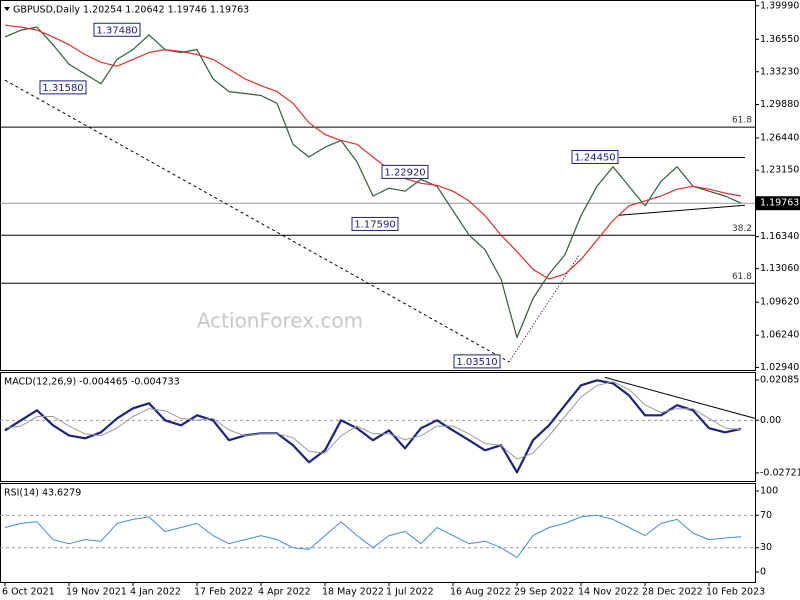  What do you see at coordinates (779, 138) in the screenshot?
I see `y-tick-label: 1.26440` at bounding box center [779, 138].